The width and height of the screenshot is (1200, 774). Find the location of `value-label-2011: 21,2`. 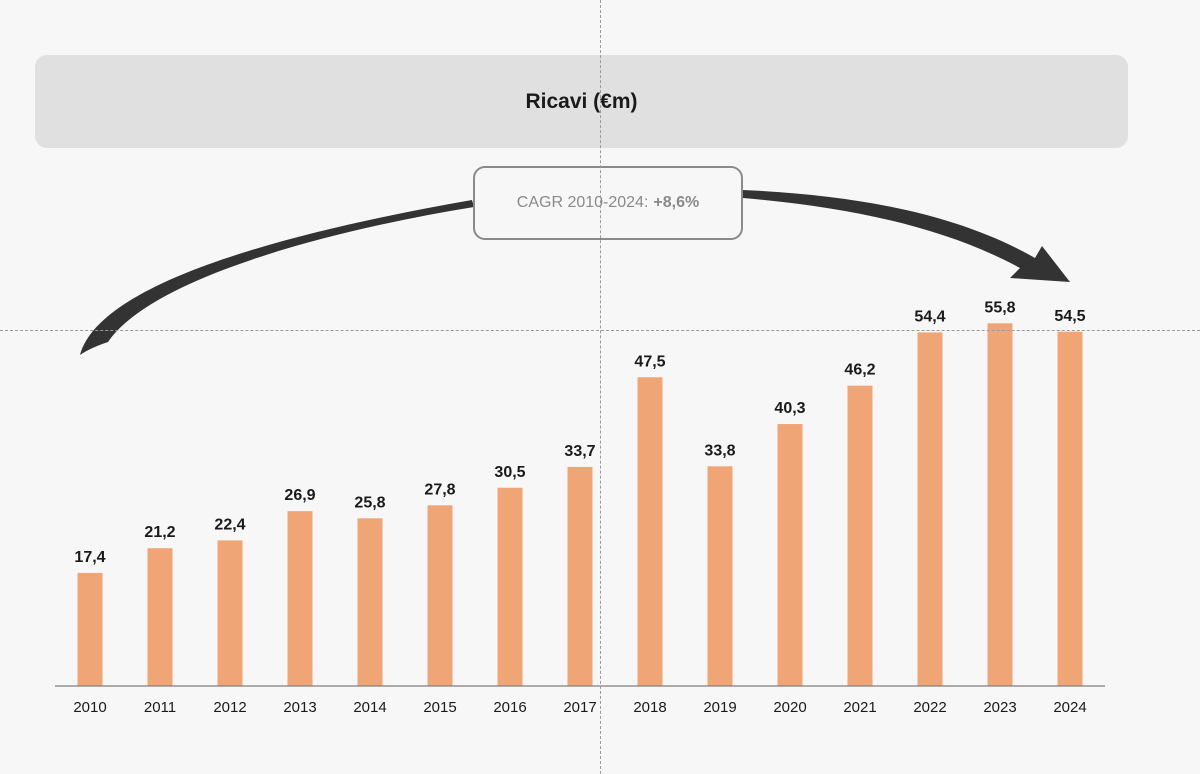

value-label-2011: 21,2 is located at coordinates (159, 532).